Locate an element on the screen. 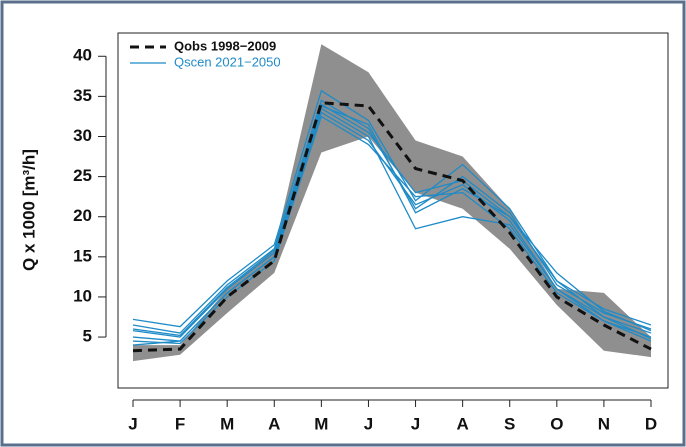 The height and width of the screenshot is (447, 686). y-tick-label: 20 is located at coordinates (82, 215).